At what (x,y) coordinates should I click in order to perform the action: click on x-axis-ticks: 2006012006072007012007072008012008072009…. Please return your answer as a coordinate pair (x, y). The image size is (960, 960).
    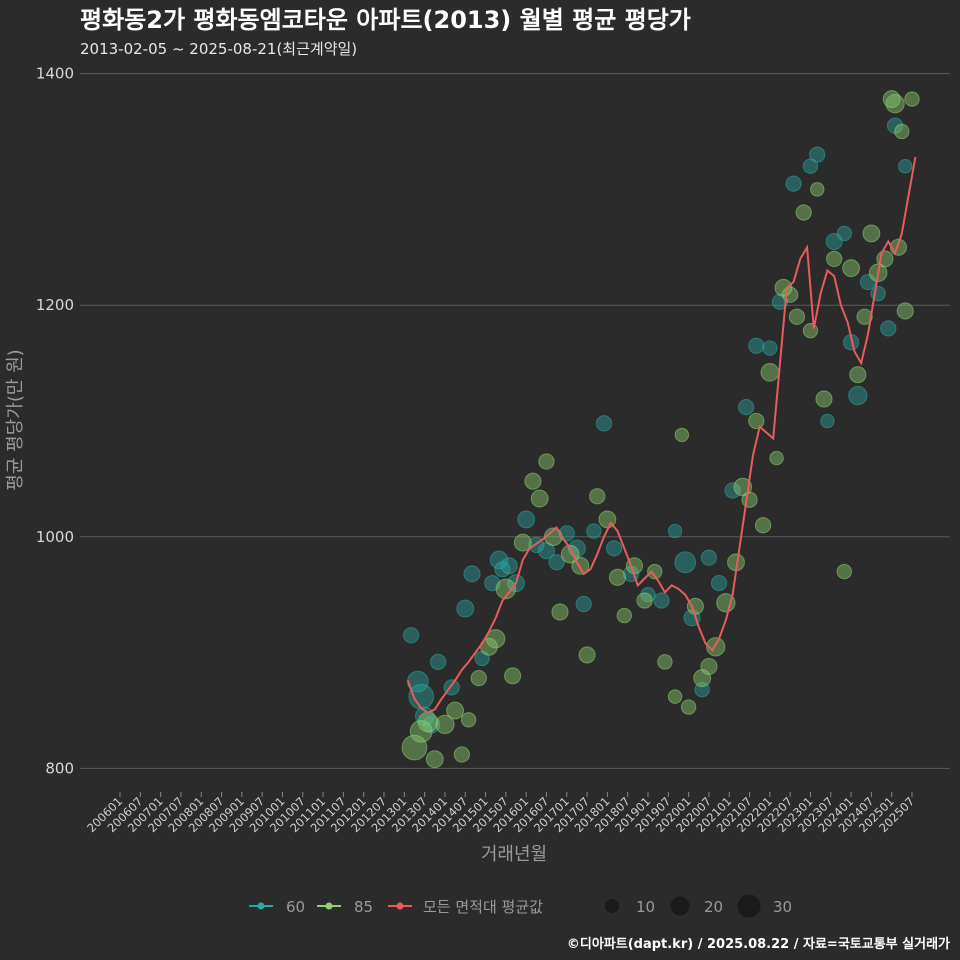
    Looking at the image, I should click on (500, 813).